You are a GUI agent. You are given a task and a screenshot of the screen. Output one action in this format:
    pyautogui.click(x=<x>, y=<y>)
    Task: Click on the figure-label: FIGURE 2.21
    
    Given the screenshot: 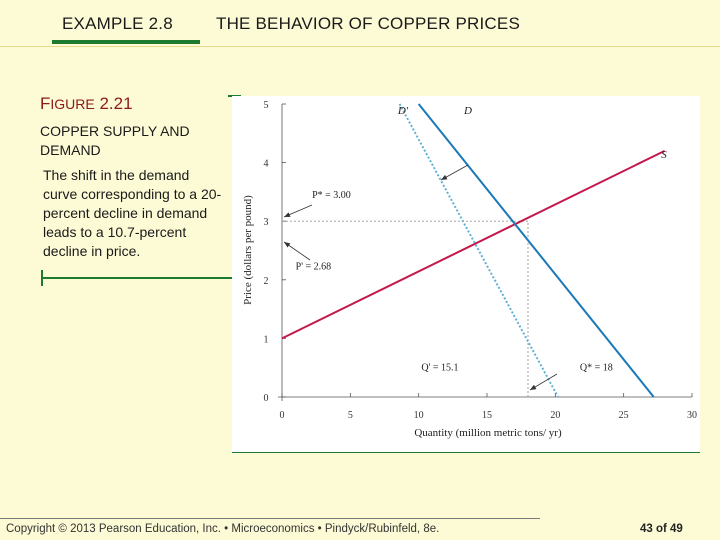 What is the action you would take?
    pyautogui.click(x=86, y=104)
    